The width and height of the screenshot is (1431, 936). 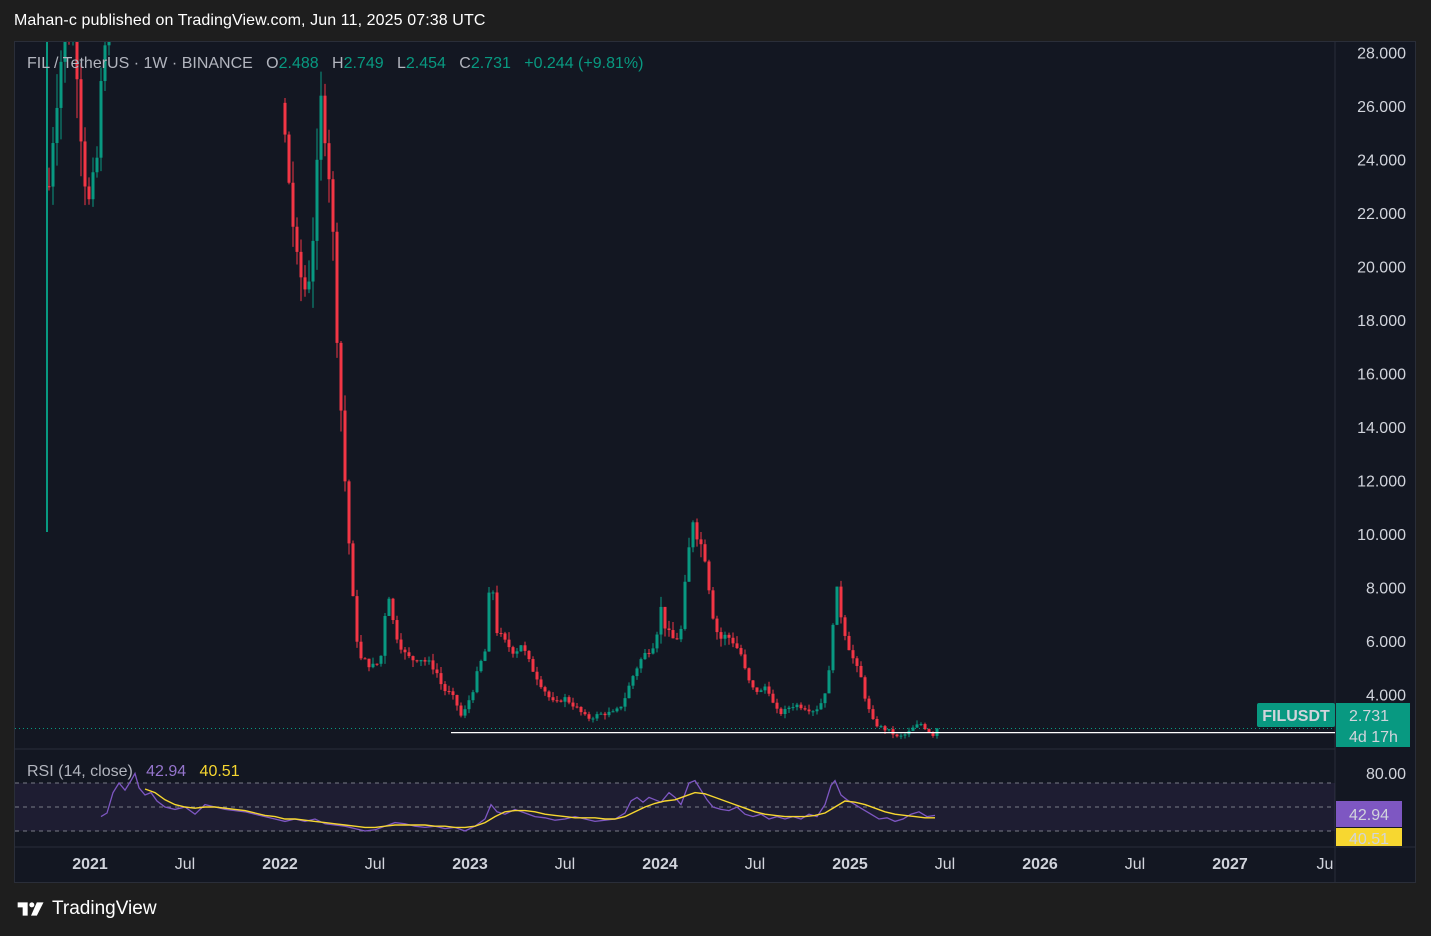 What do you see at coordinates (1333, 725) in the screenshot?
I see `last-price-tag: FILUSDT 2.731 4d 17h` at bounding box center [1333, 725].